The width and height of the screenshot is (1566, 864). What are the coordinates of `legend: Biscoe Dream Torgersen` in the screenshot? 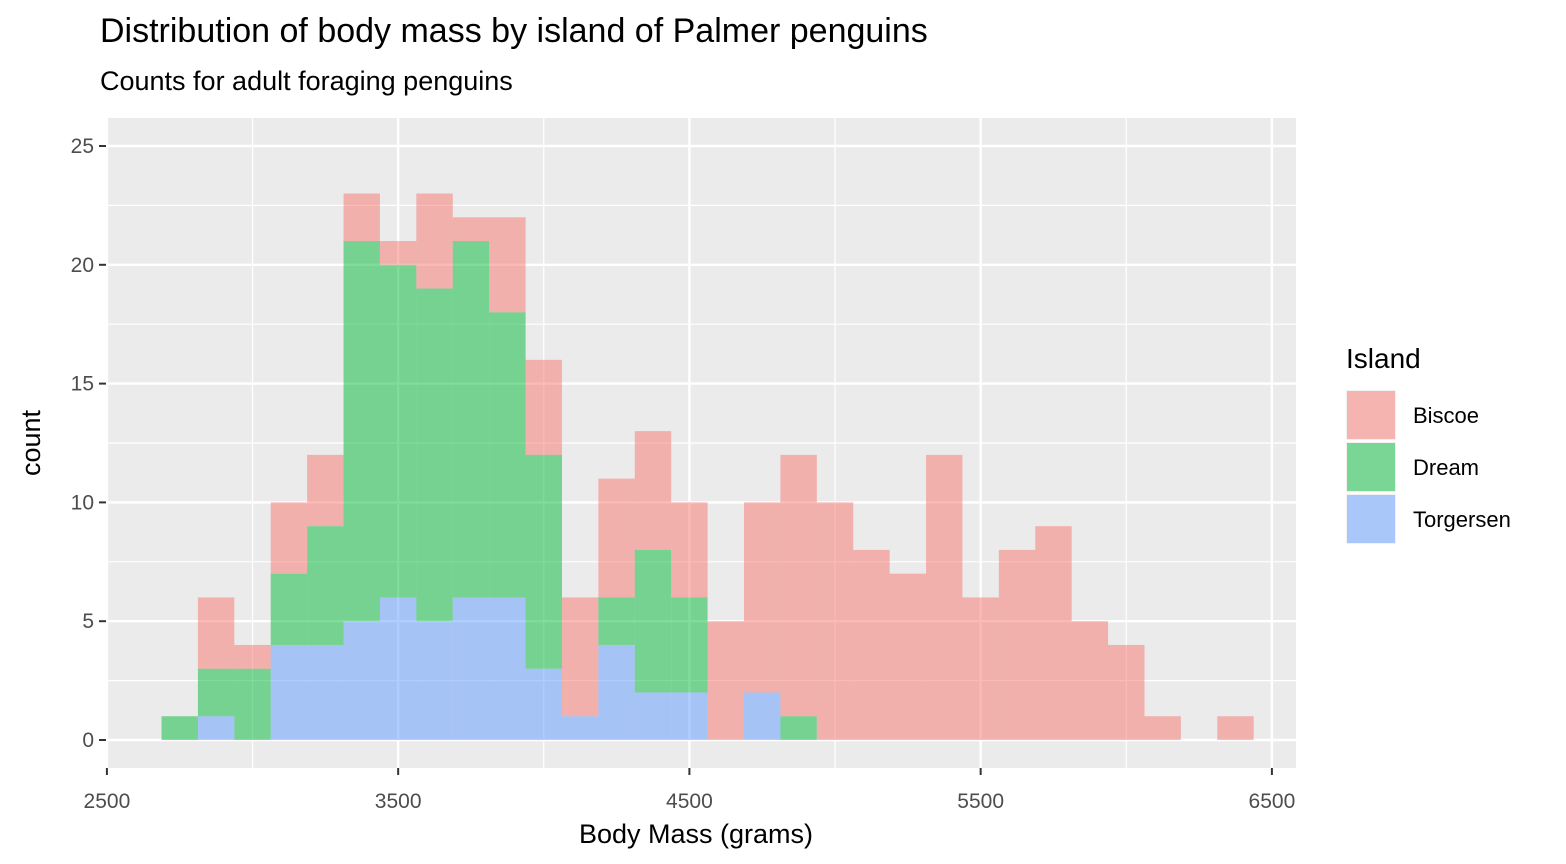 It's located at (1428, 467).